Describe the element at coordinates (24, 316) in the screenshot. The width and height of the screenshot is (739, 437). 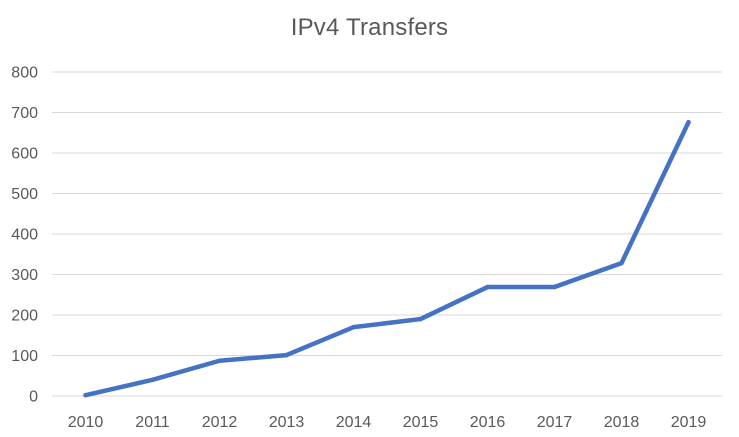
I see `y-tick-label: 200` at that location.